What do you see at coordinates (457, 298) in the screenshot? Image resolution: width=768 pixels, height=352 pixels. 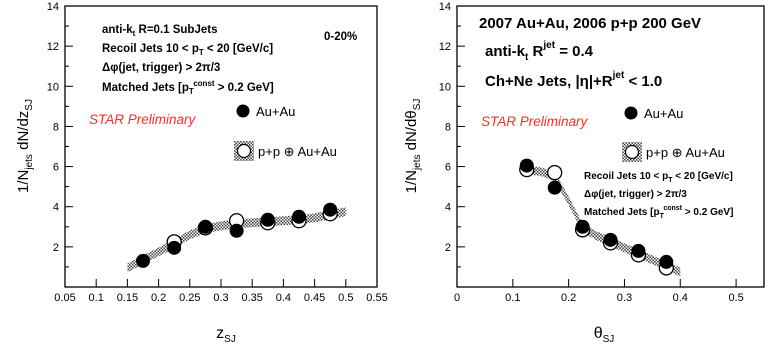 I see `x-tick-label: 0` at bounding box center [457, 298].